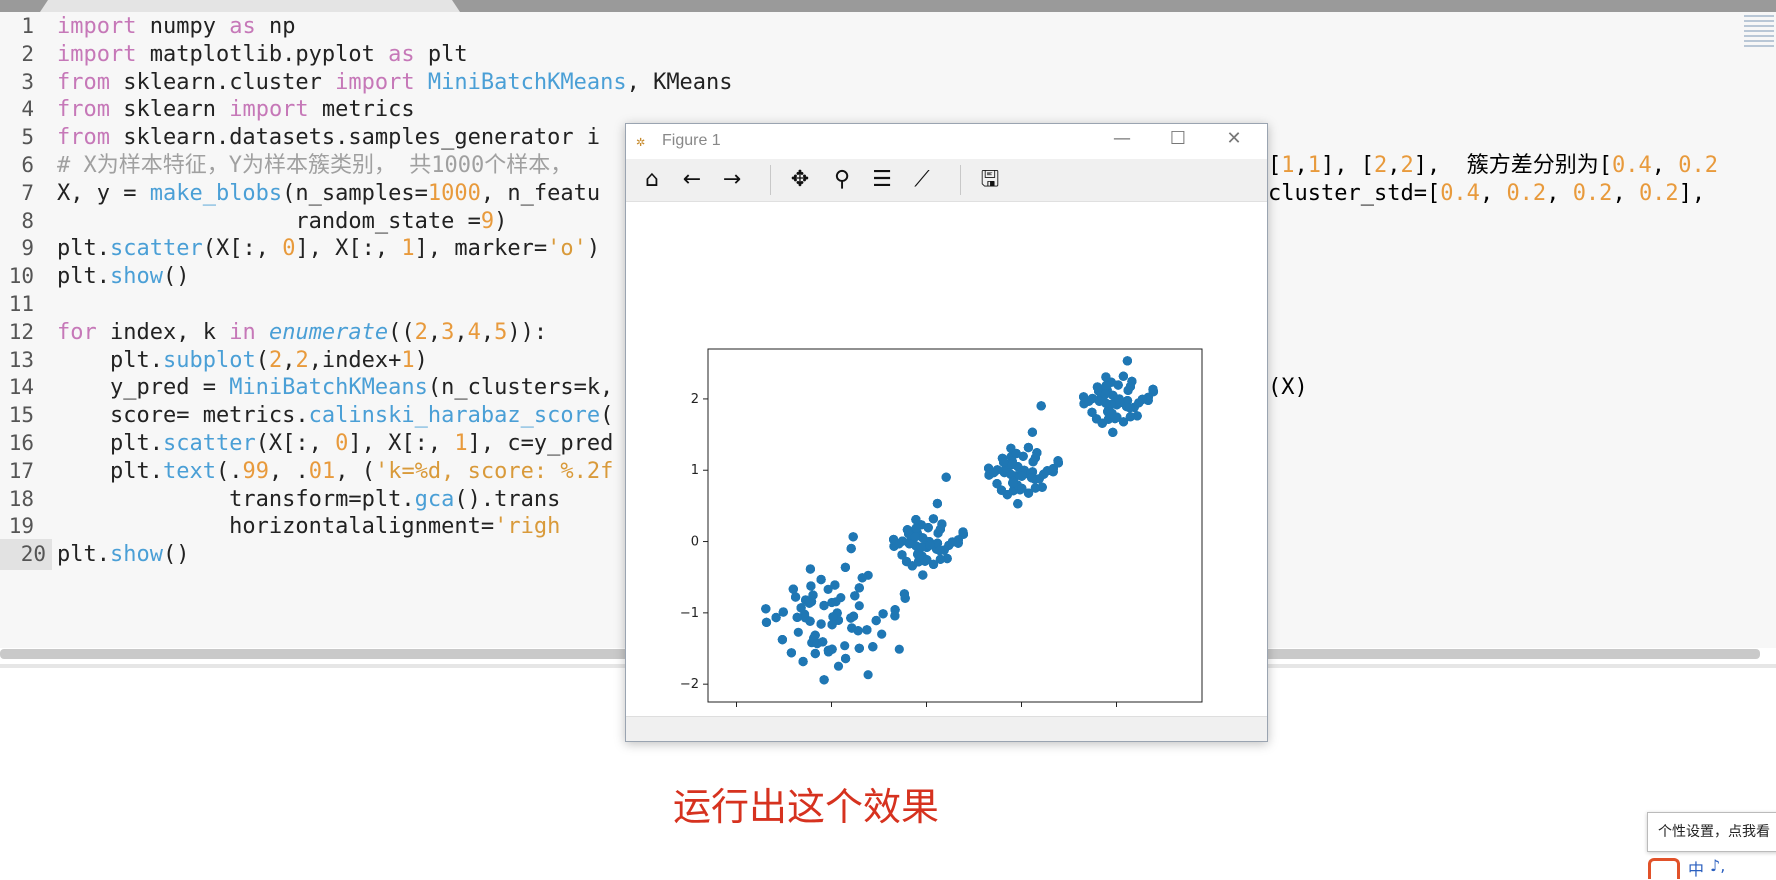 The image size is (1776, 880). What do you see at coordinates (692, 179) in the screenshot?
I see `back-arrow-icon: ←` at bounding box center [692, 179].